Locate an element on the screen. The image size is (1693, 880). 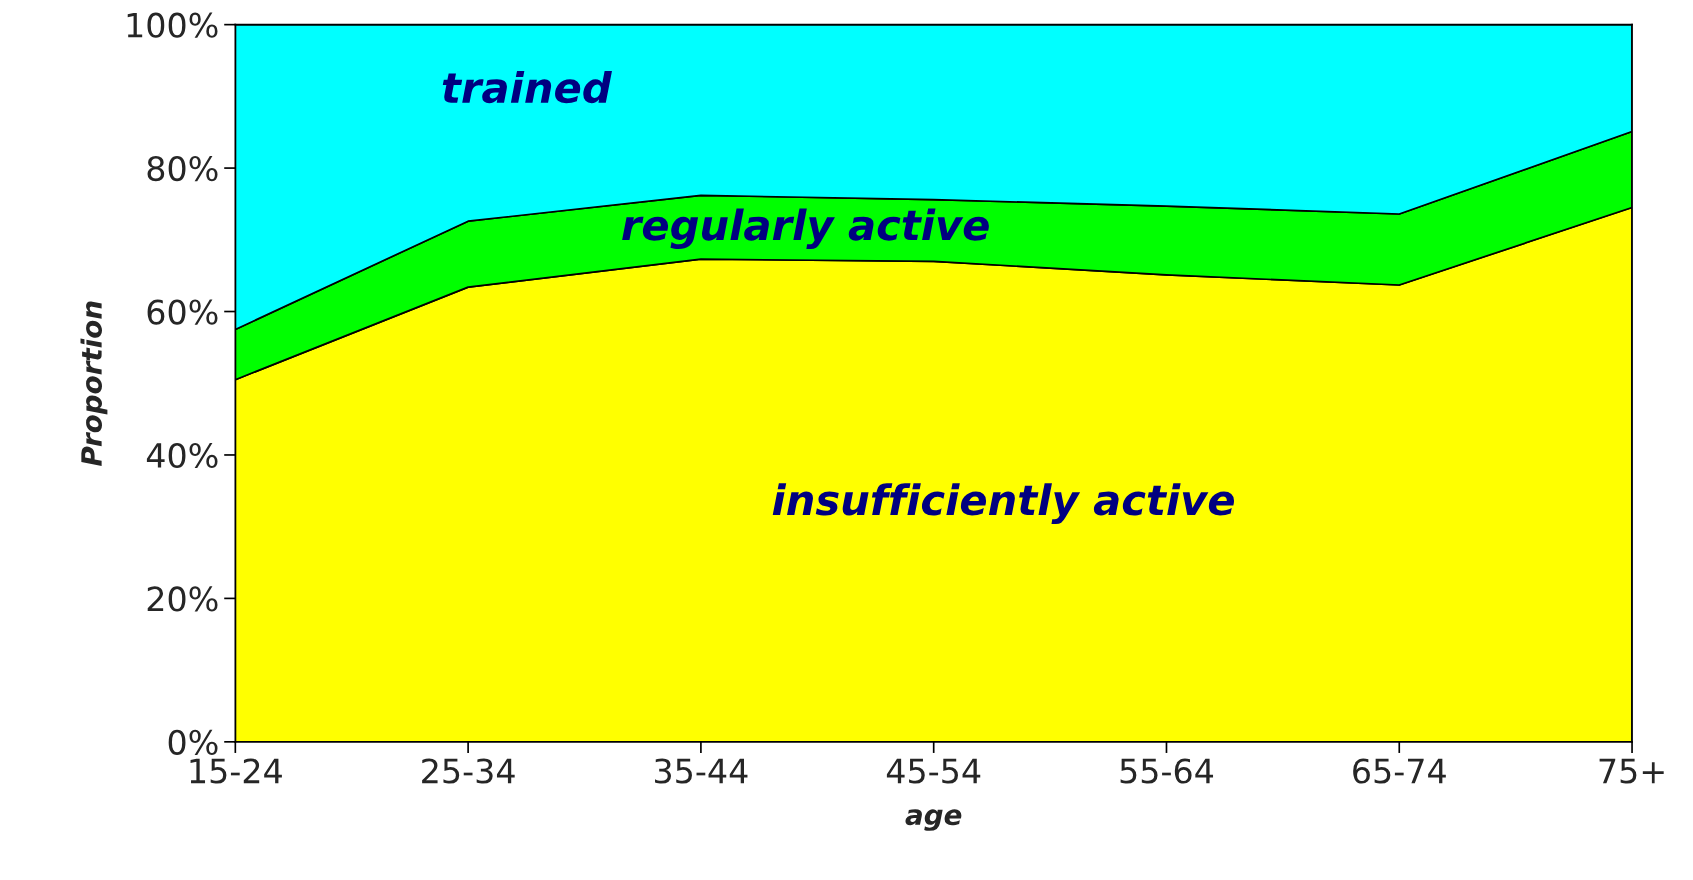
y-tick-label: 0% is located at coordinates (193, 742).